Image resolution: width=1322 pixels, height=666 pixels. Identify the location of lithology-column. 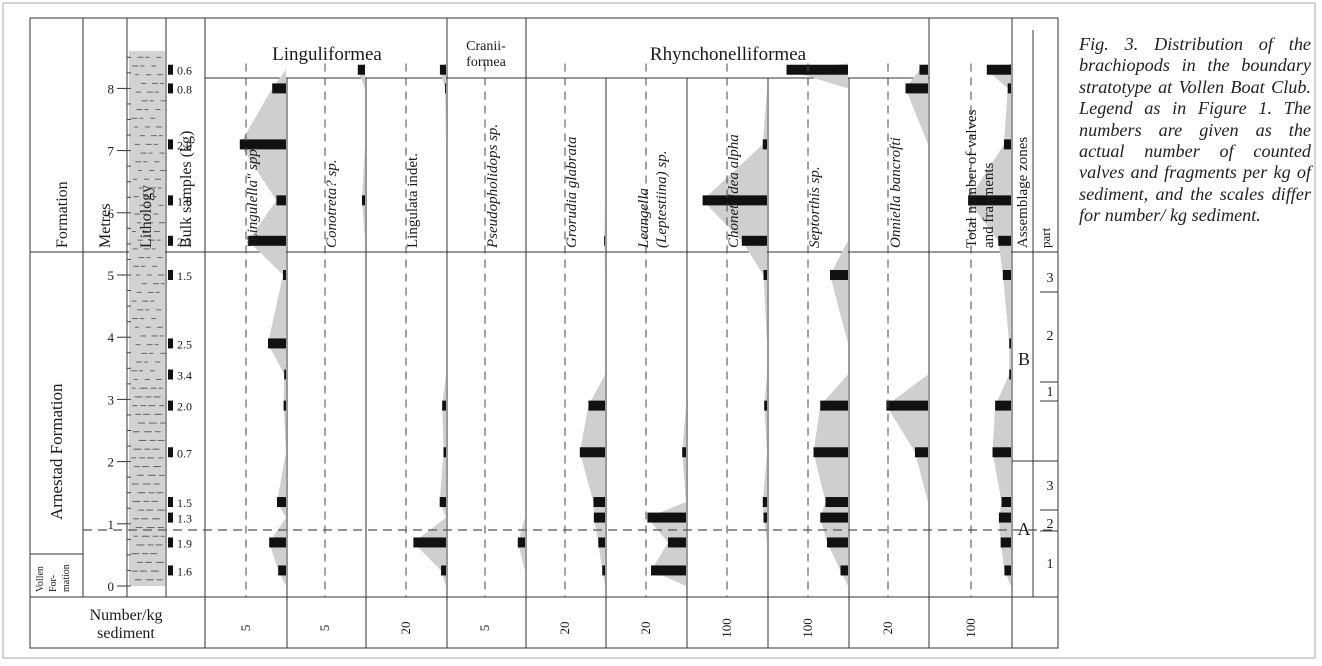
(147, 319).